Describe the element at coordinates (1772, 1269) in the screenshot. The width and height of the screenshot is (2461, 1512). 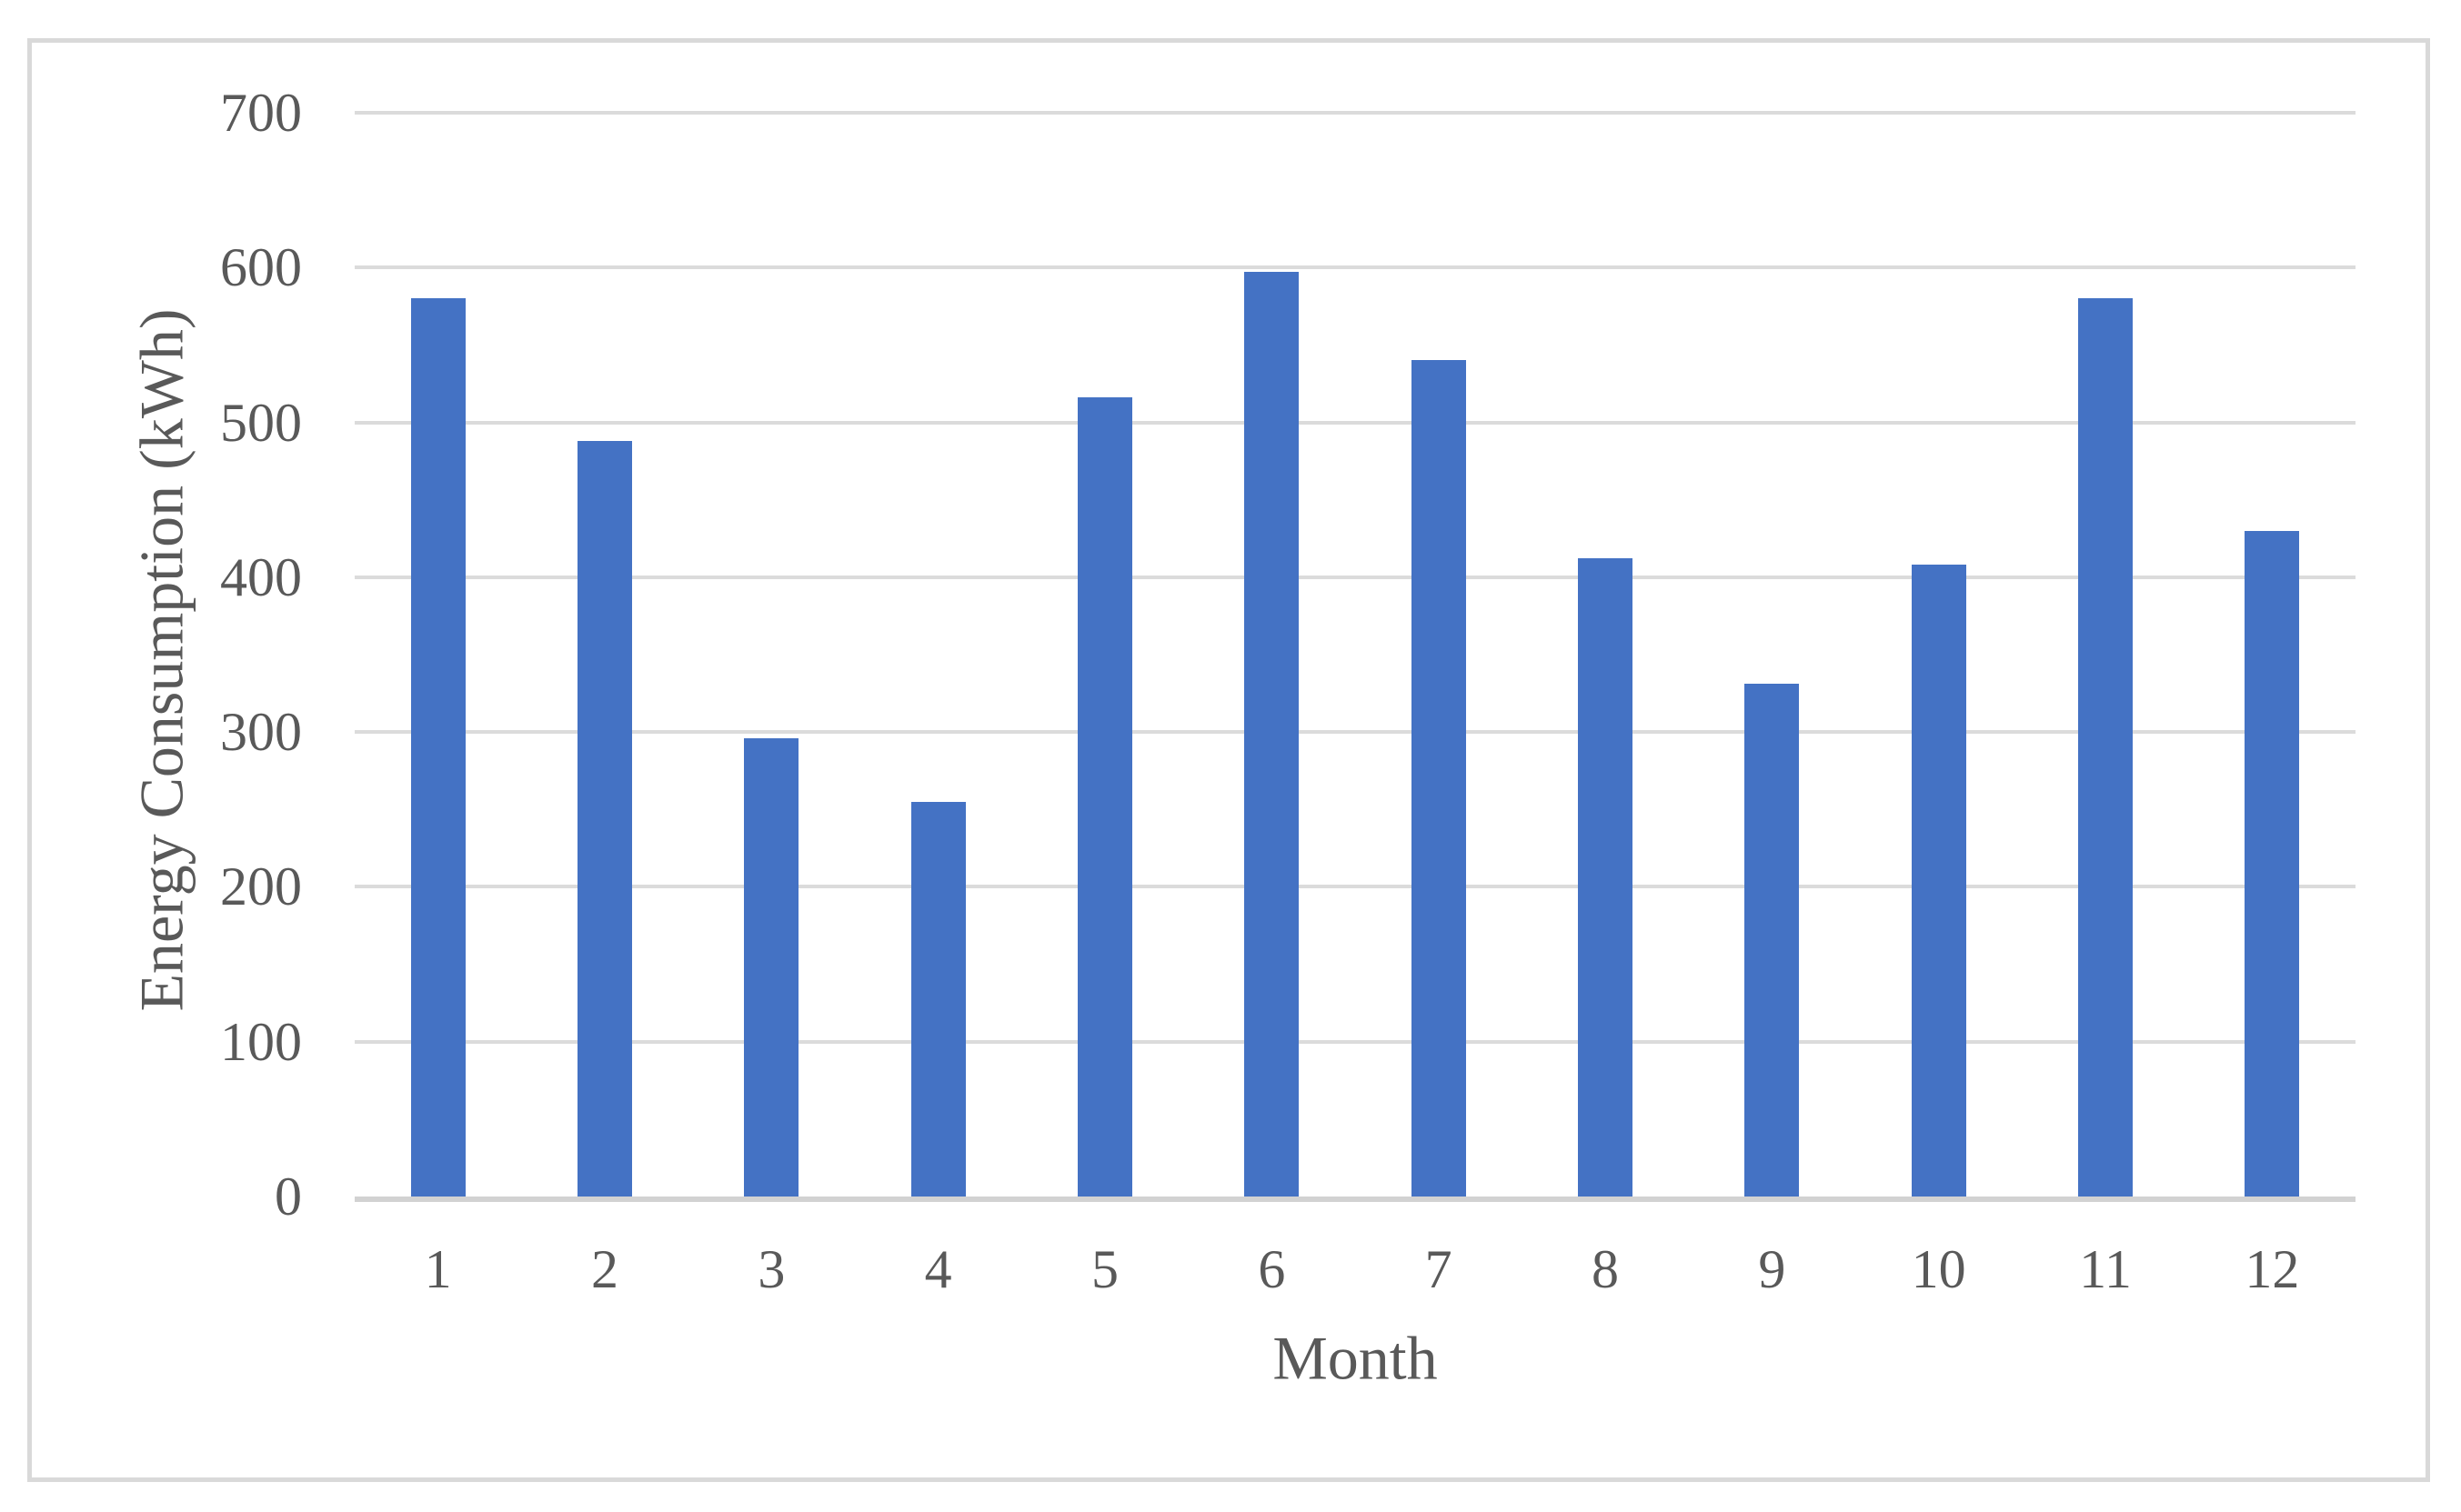
I see `x-tick-label-9: 9` at that location.